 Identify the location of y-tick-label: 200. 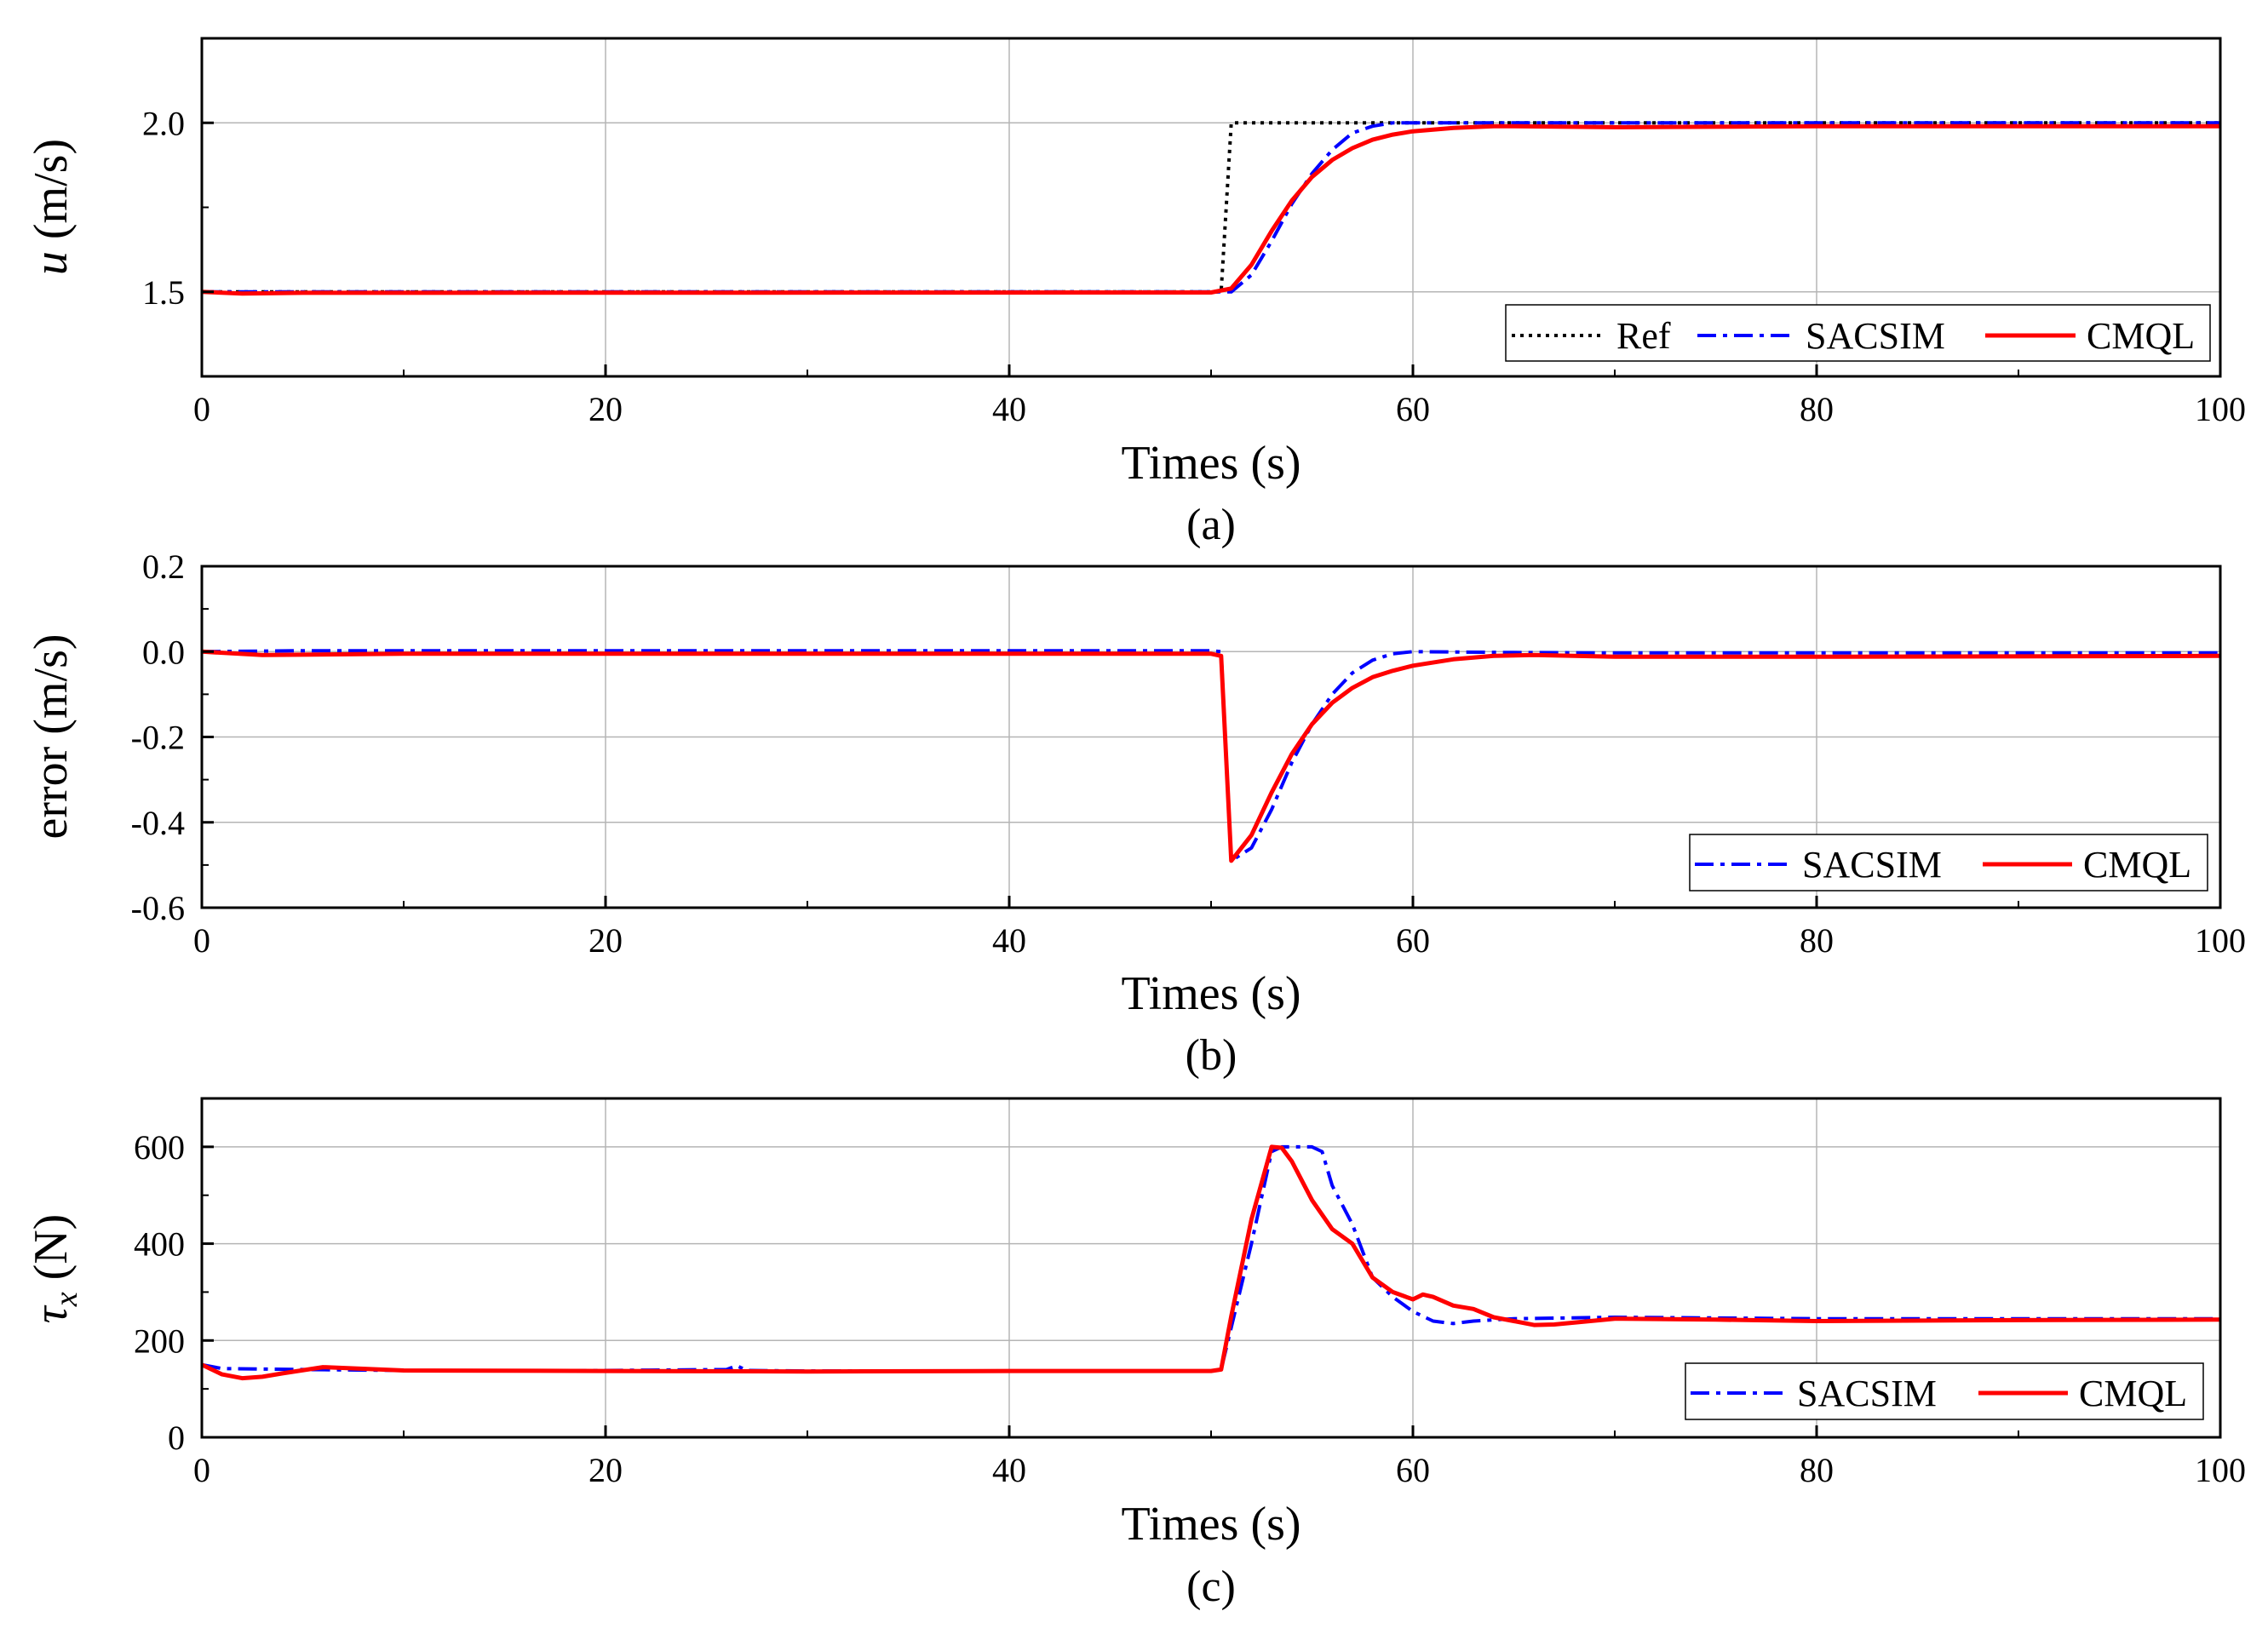
(159, 1341).